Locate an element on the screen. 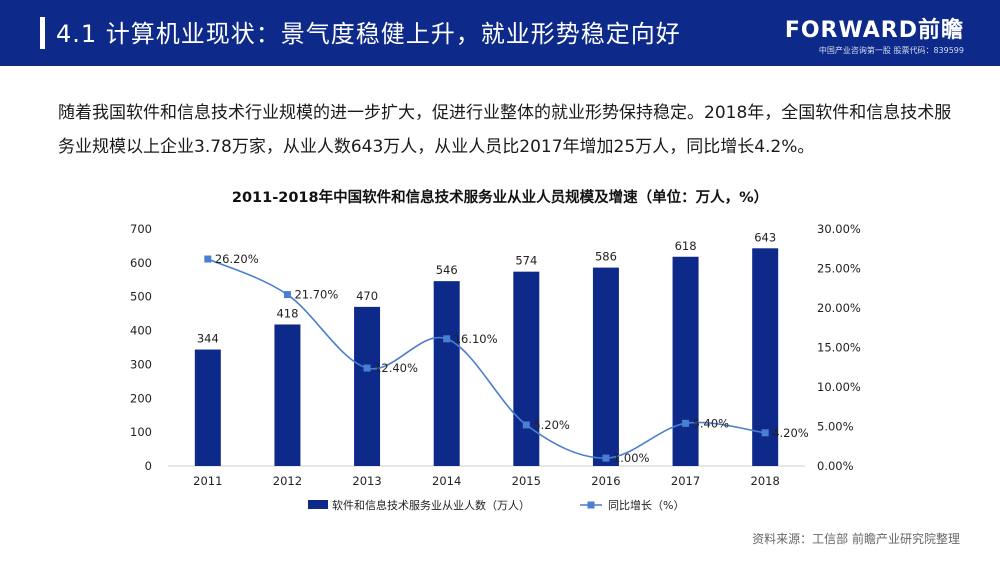  bar-value-label: 643 is located at coordinates (765, 237).